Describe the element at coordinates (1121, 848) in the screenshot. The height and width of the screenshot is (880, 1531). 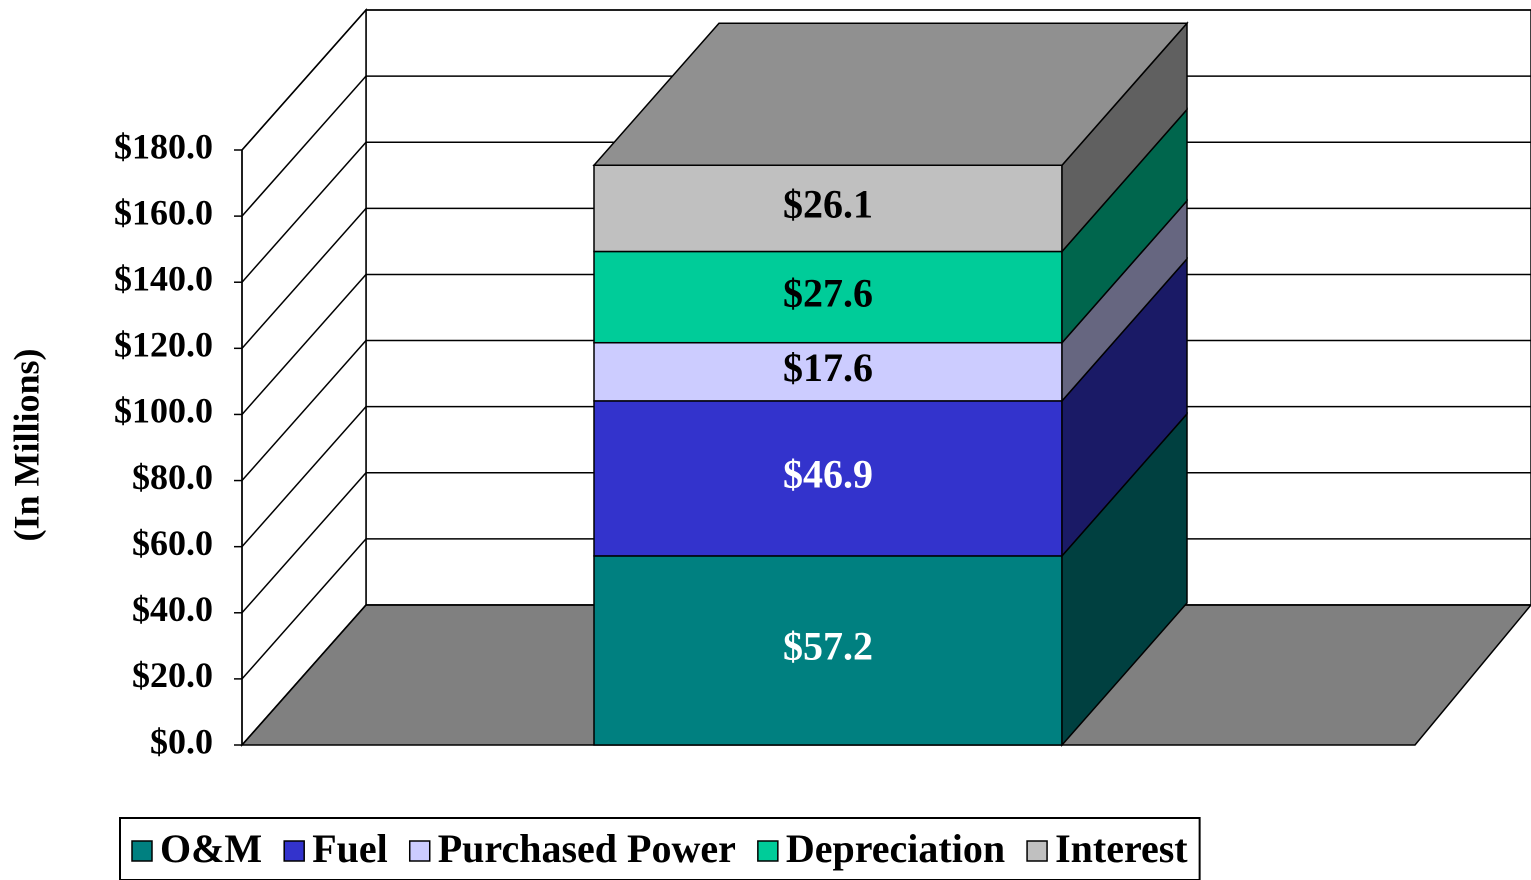
I see `legend-label: Interest` at that location.